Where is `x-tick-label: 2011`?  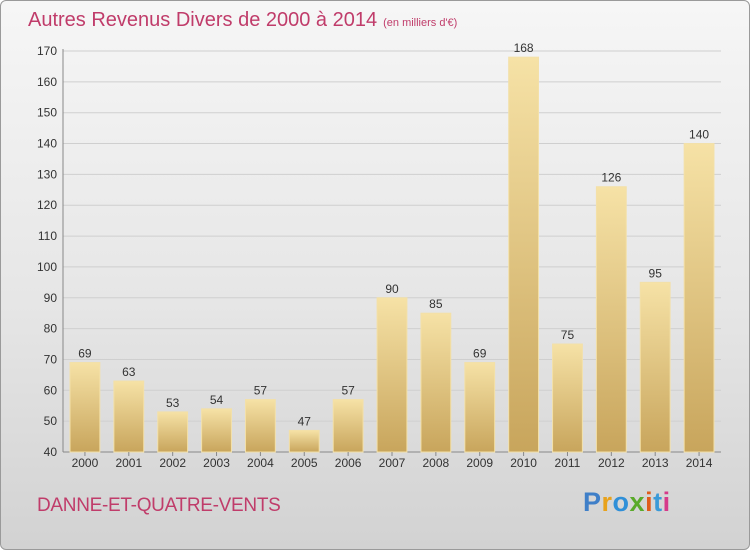
x-tick-label: 2011 is located at coordinates (568, 463).